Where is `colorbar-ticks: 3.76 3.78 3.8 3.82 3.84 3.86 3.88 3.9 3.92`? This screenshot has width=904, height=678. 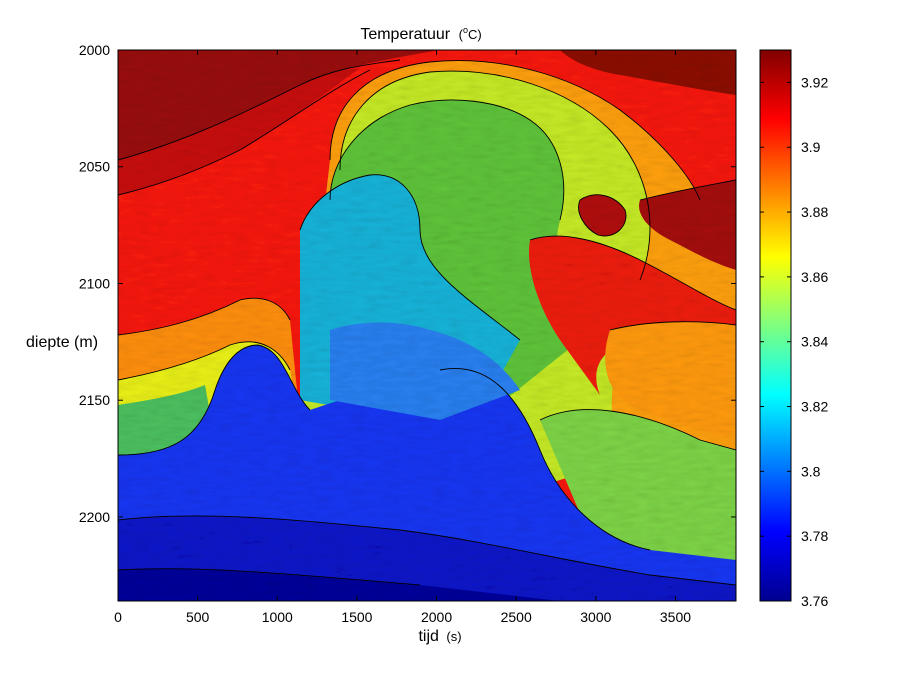
colorbar-ticks: 3.76 3.78 3.8 3.82 3.84 3.86 3.88 3.9 3.92 is located at coordinates (794, 341).